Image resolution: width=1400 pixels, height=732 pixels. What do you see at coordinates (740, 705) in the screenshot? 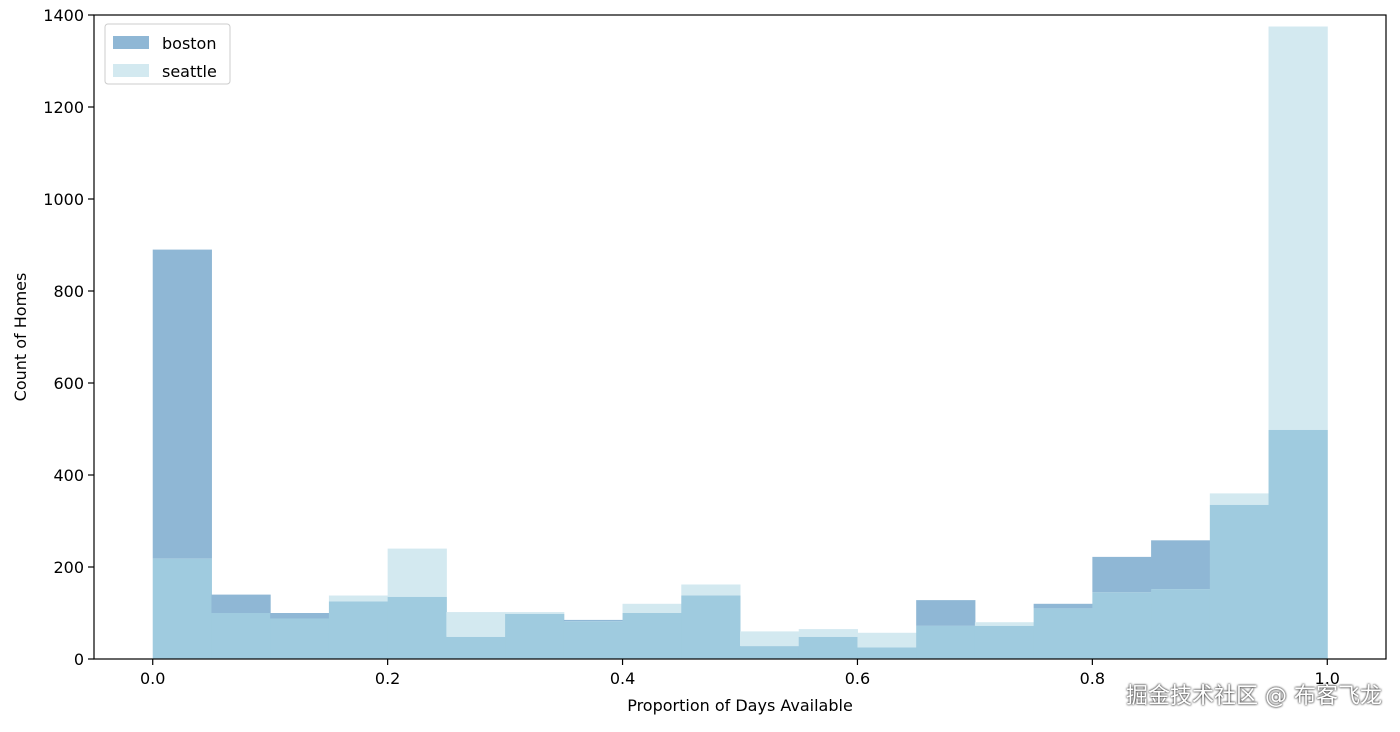
I see `x-axis-label: Proportion of Days Available` at bounding box center [740, 705].